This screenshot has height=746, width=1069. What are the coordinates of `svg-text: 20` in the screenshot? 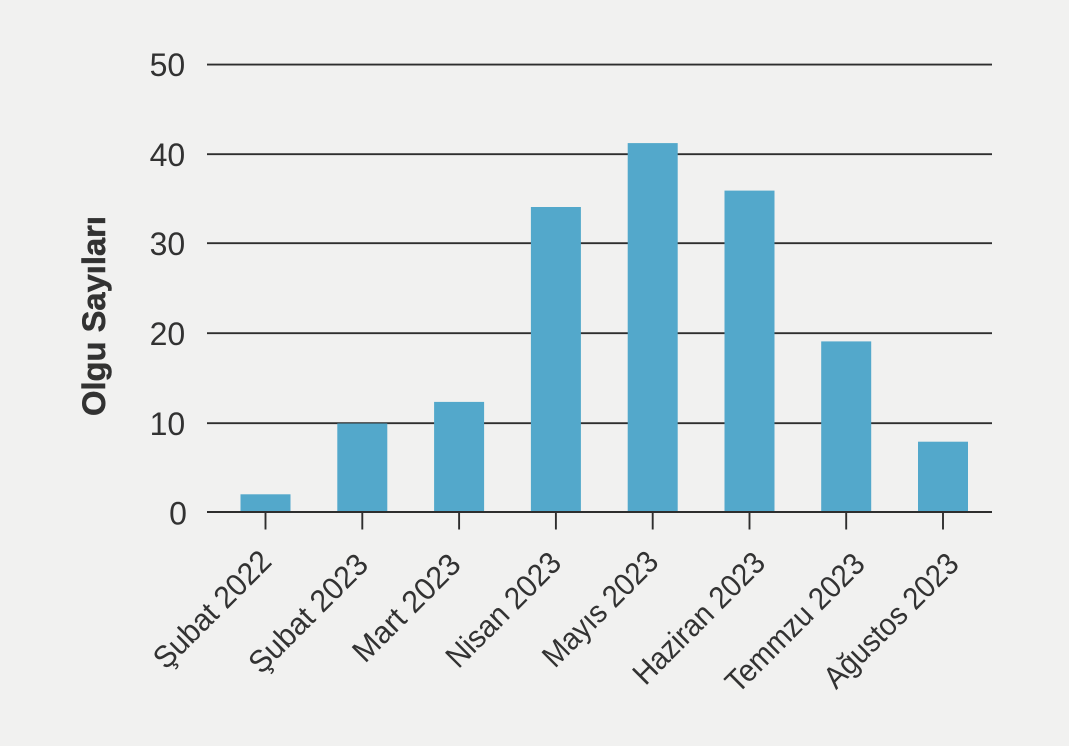 It's located at (168, 334).